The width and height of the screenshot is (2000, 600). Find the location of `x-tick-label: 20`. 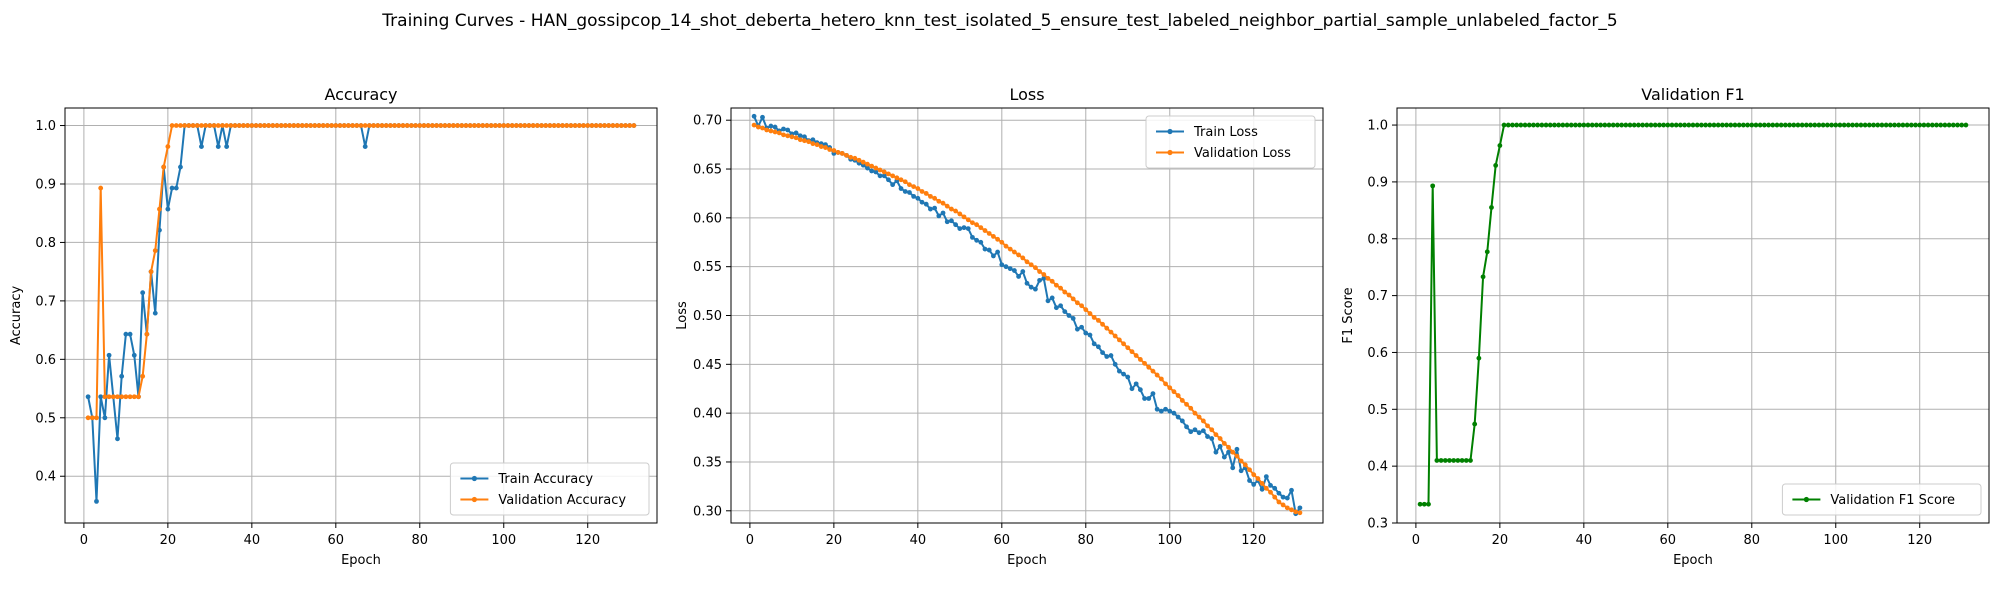

x-tick-label: 20 is located at coordinates (1500, 540).